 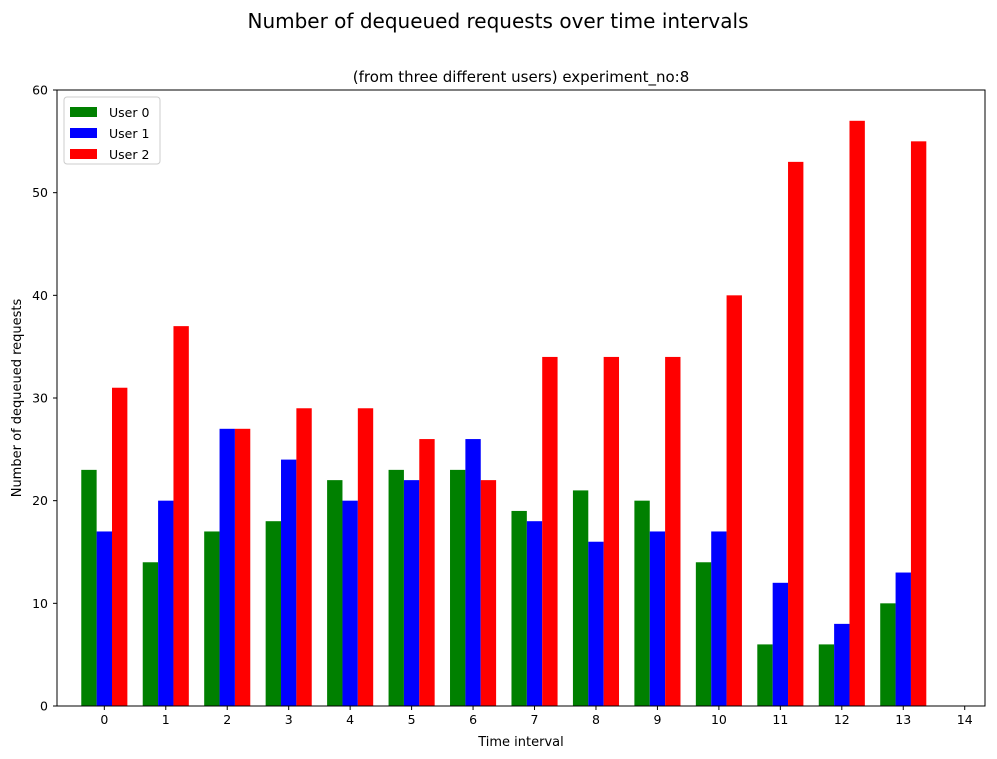 I want to click on x-tick-label: 12, so click(x=842, y=719).